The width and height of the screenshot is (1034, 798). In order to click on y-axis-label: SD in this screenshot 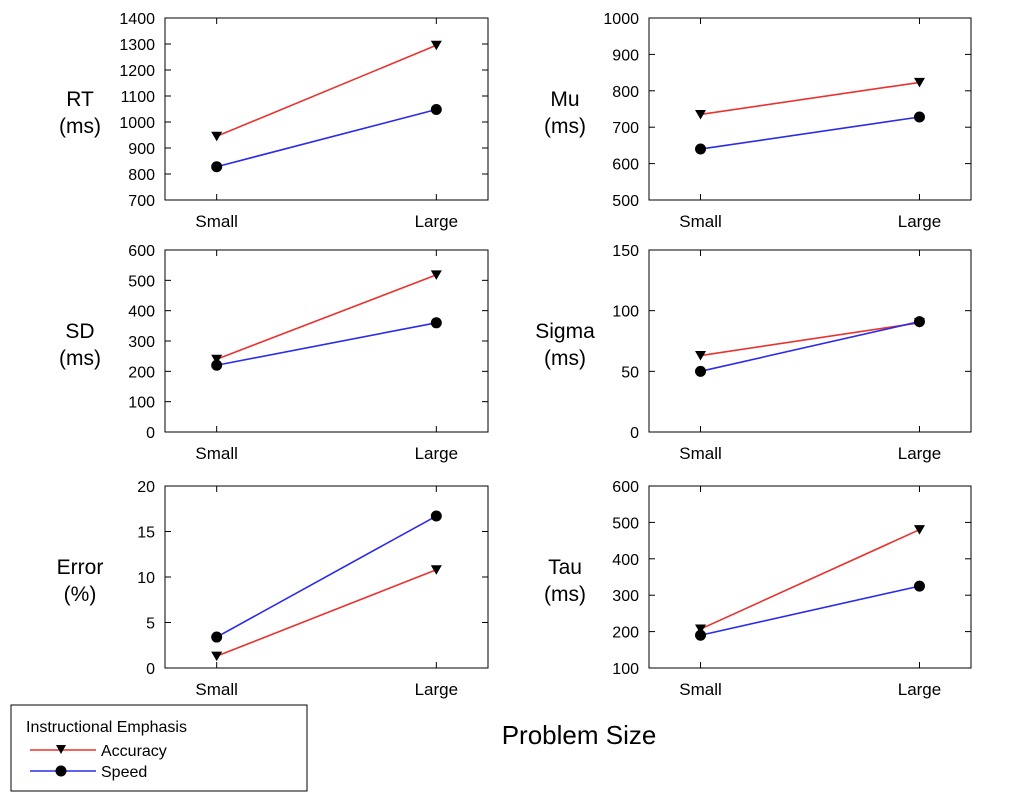, I will do `click(79, 331)`.